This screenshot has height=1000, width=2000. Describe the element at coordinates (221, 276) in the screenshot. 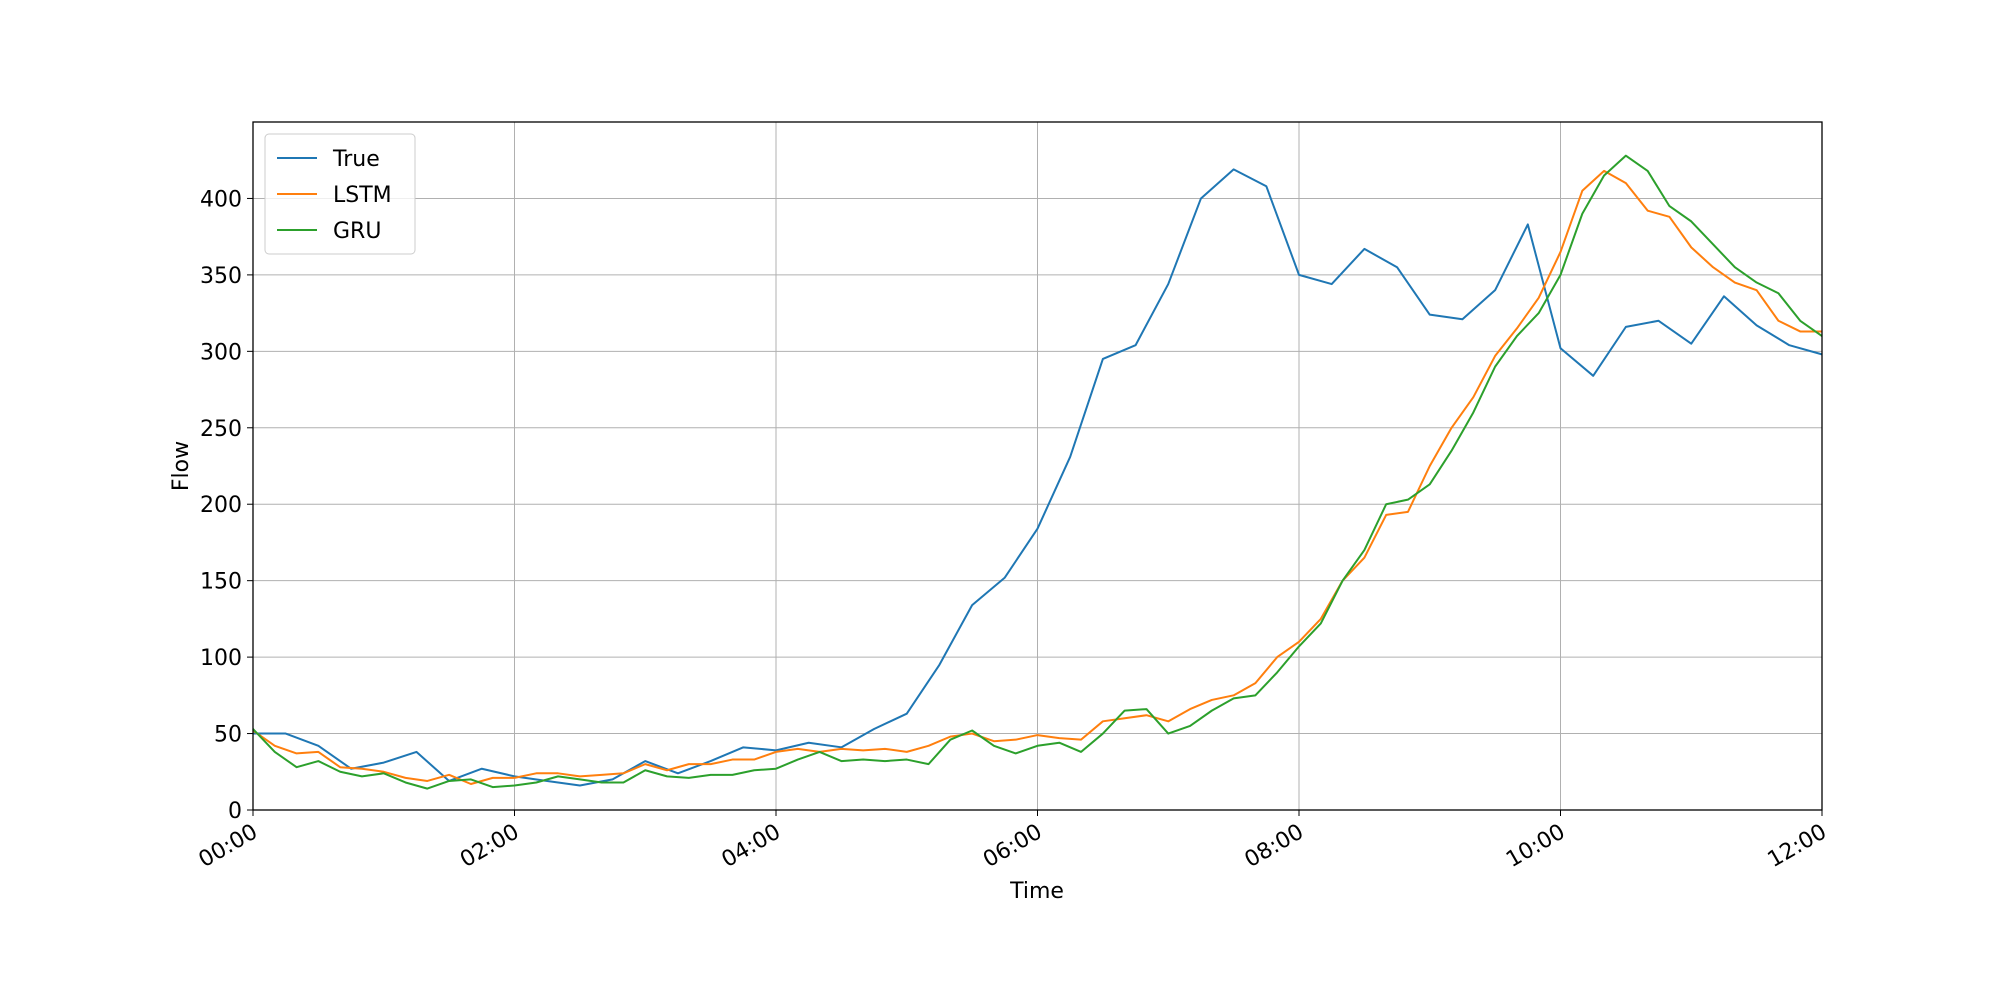

I see `y-tick-label: 350` at that location.